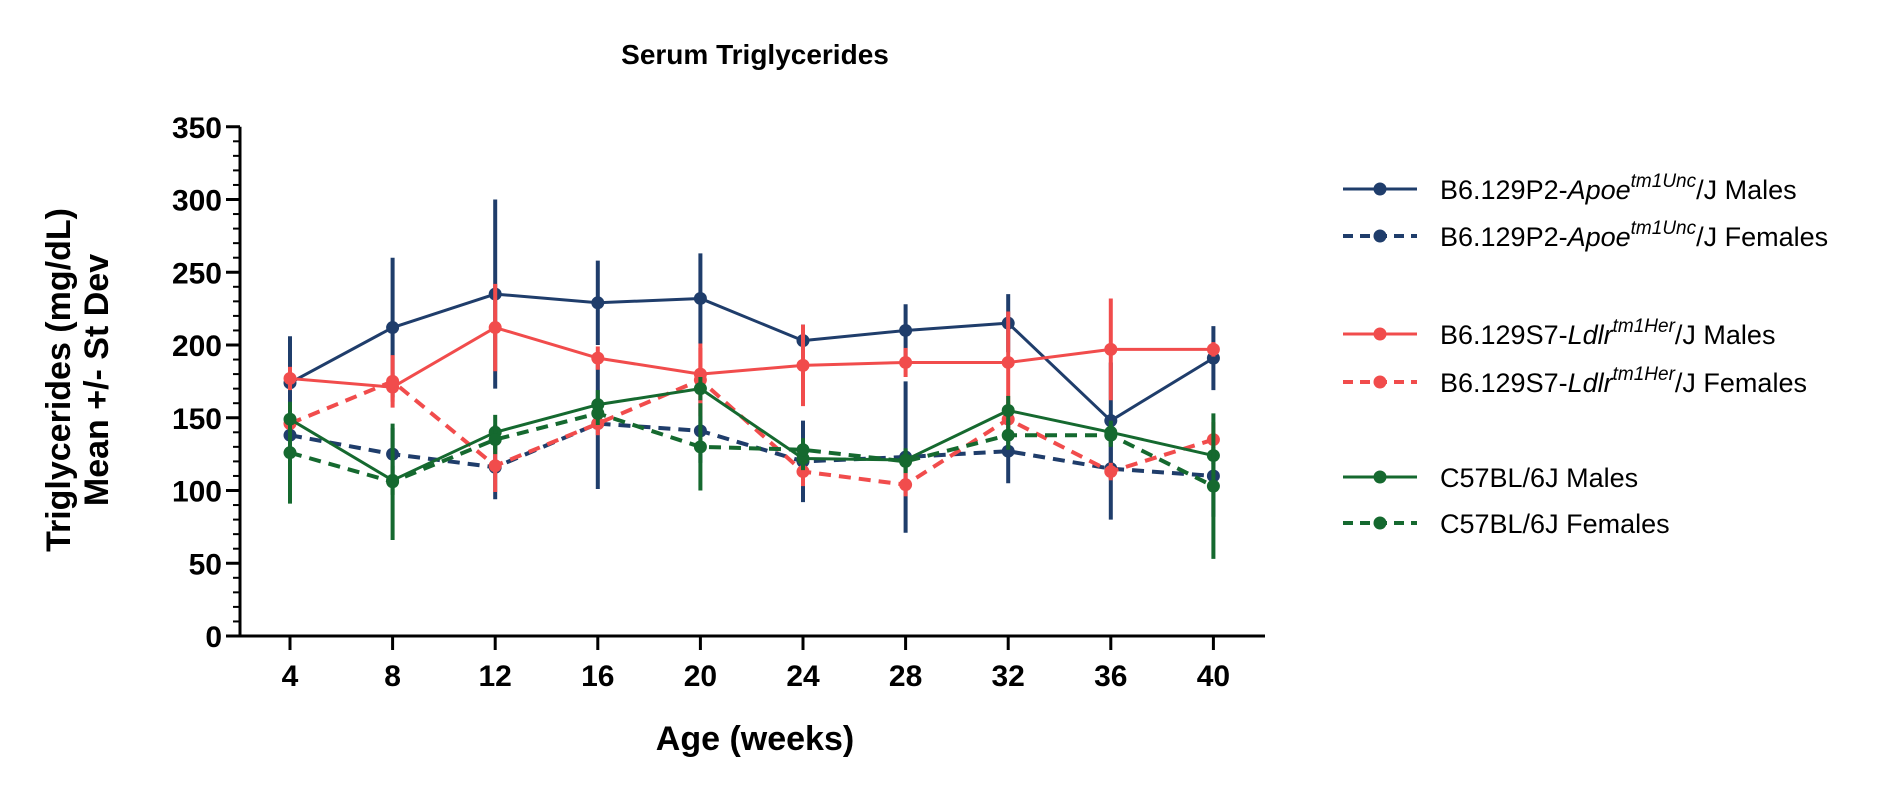 The height and width of the screenshot is (792, 1890). I want to click on y-axis-label: Triglycerides (mg/dL) Mean +/- St Dev, so click(78, 380).